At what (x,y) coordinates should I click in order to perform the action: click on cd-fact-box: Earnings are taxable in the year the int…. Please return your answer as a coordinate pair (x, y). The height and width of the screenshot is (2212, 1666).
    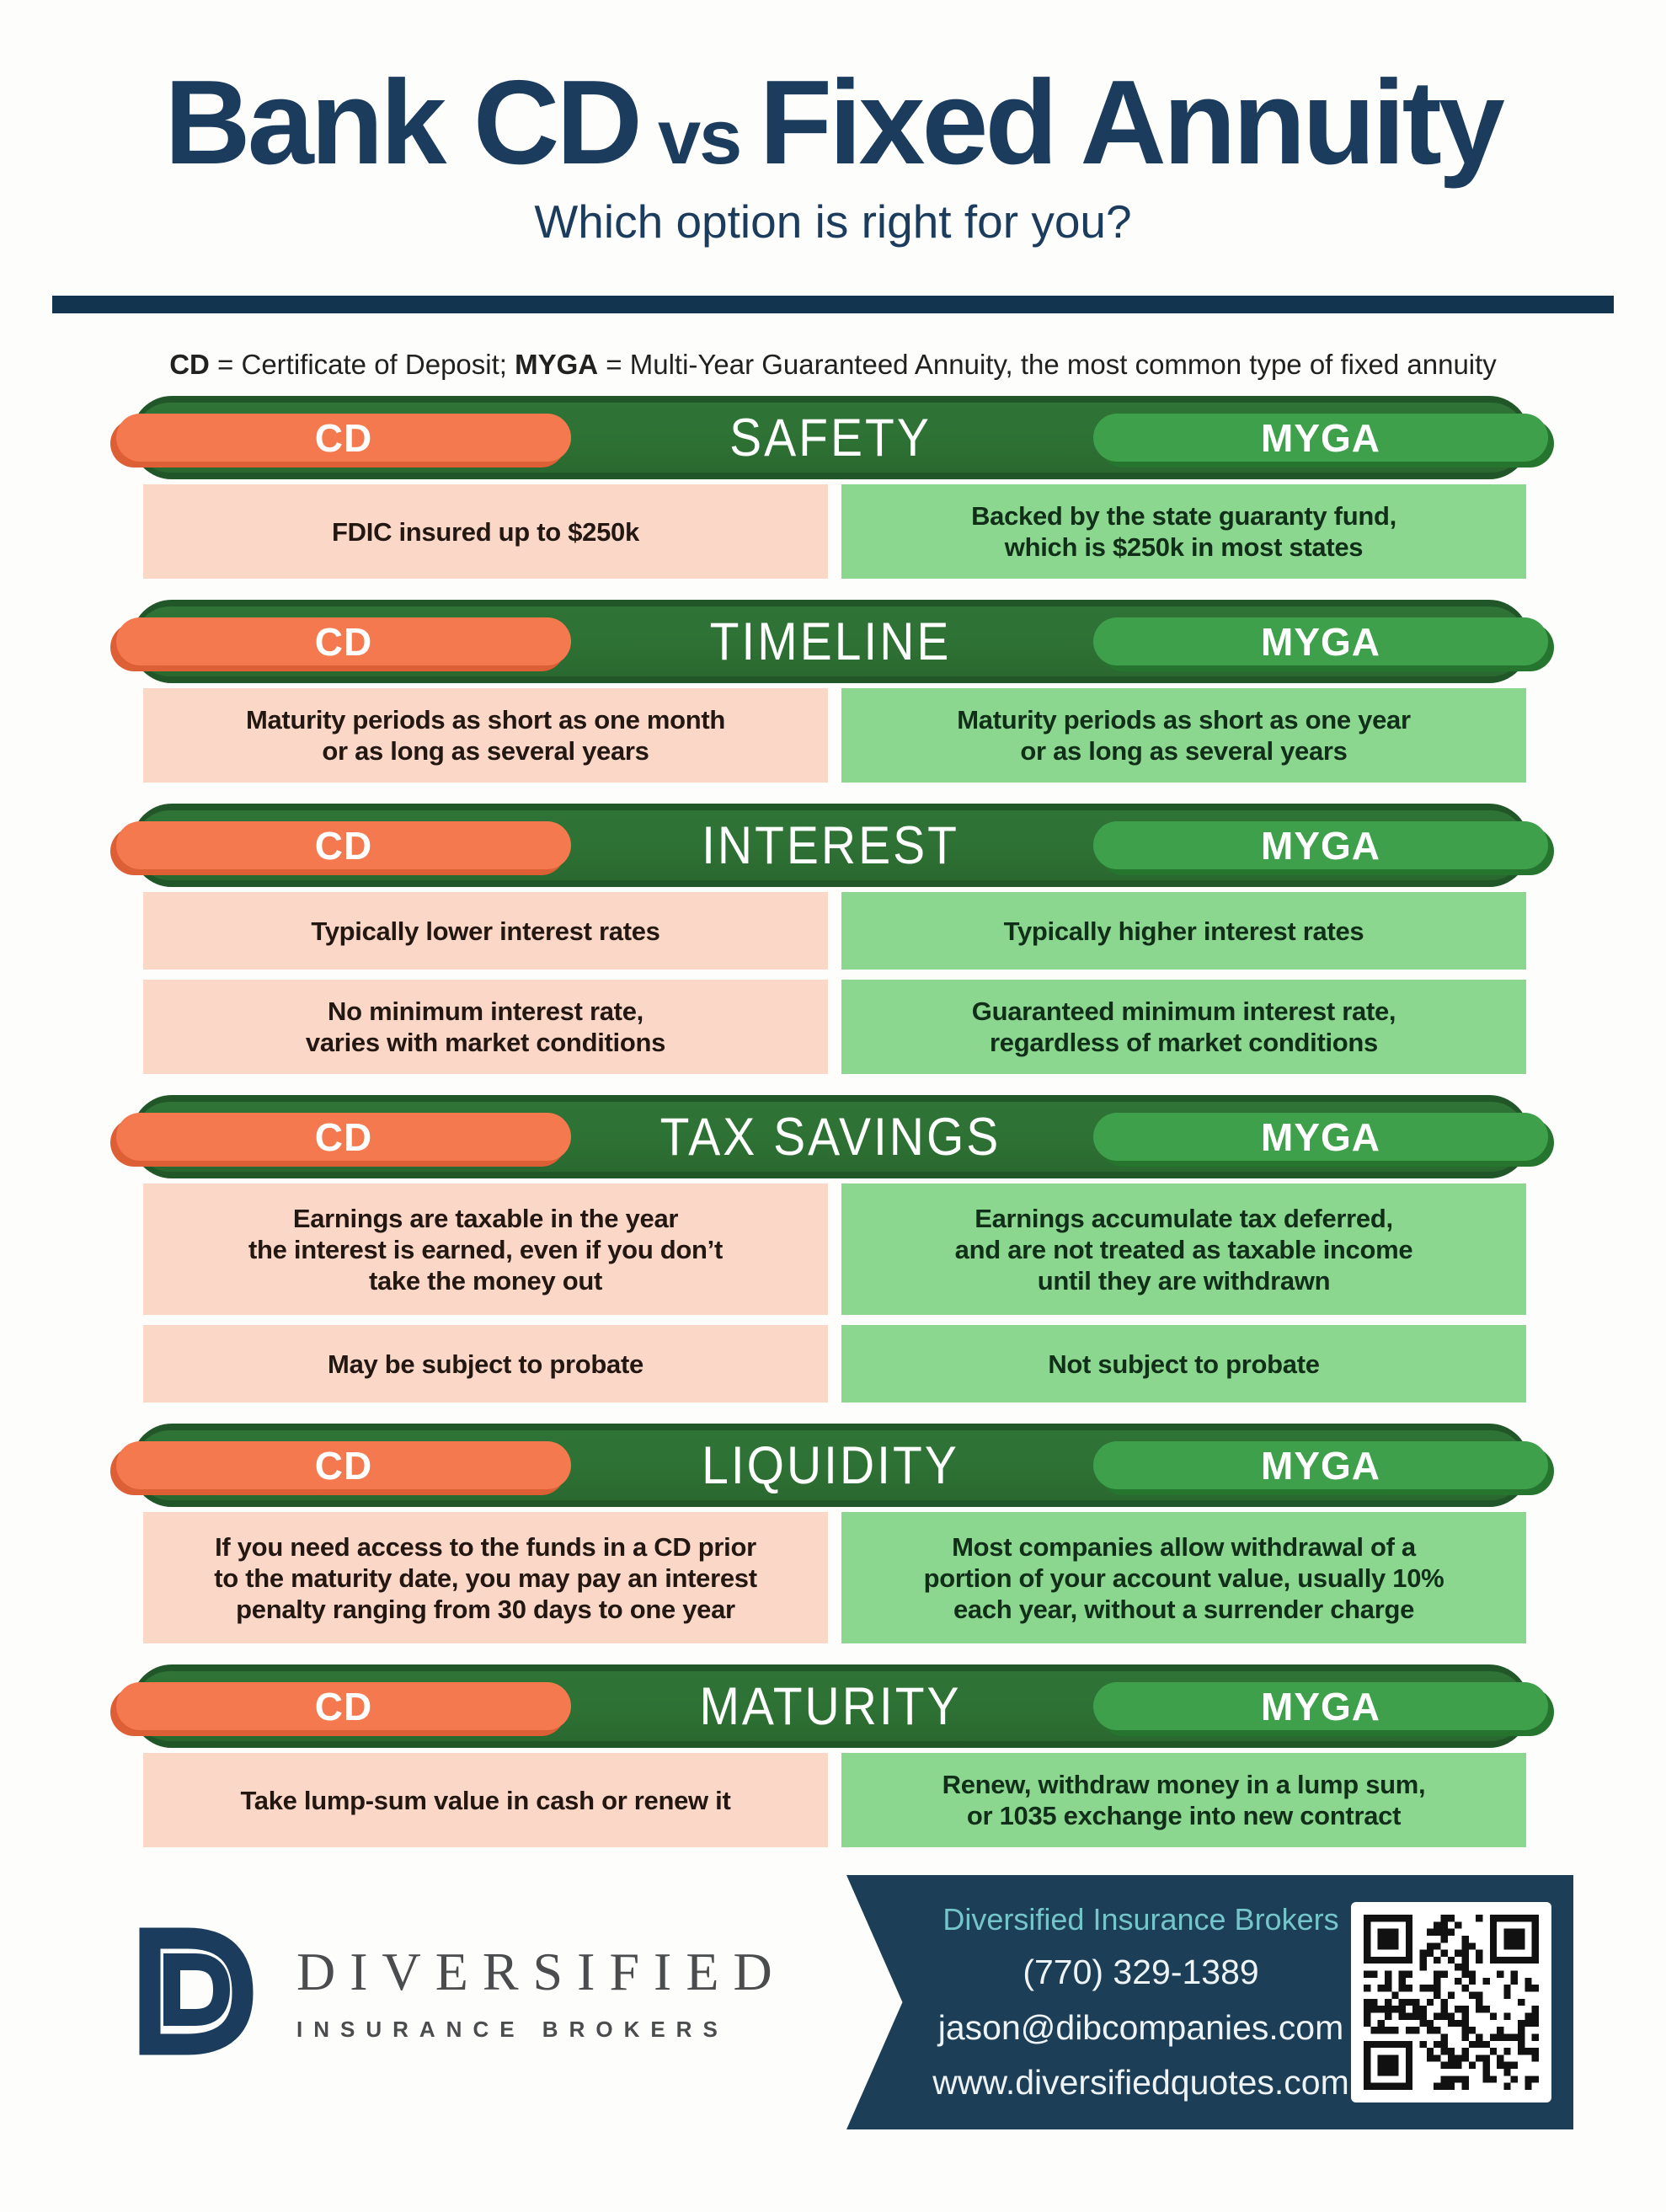
    Looking at the image, I should click on (486, 1249).